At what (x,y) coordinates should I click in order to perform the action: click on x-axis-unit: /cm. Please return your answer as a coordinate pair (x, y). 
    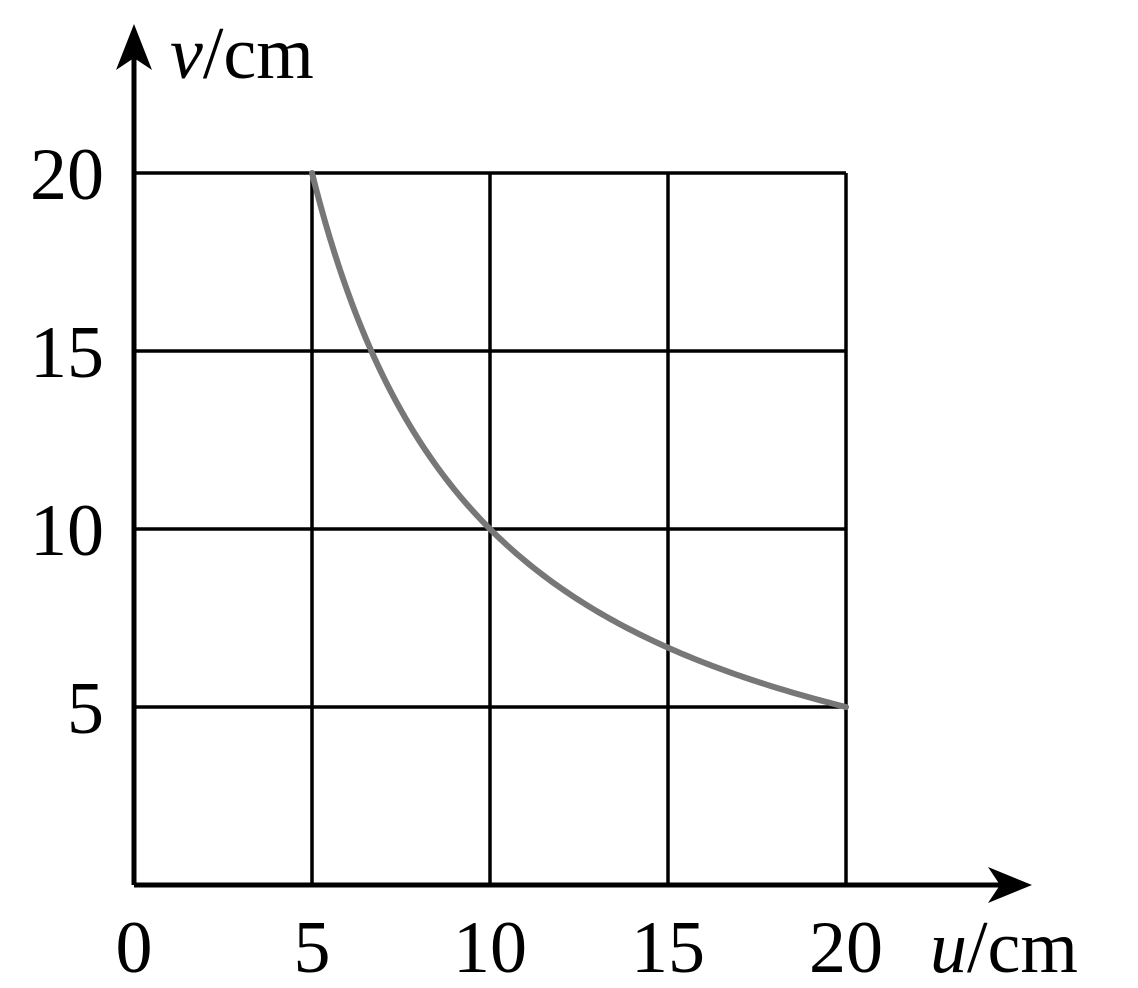
    Looking at the image, I should click on (1022, 947).